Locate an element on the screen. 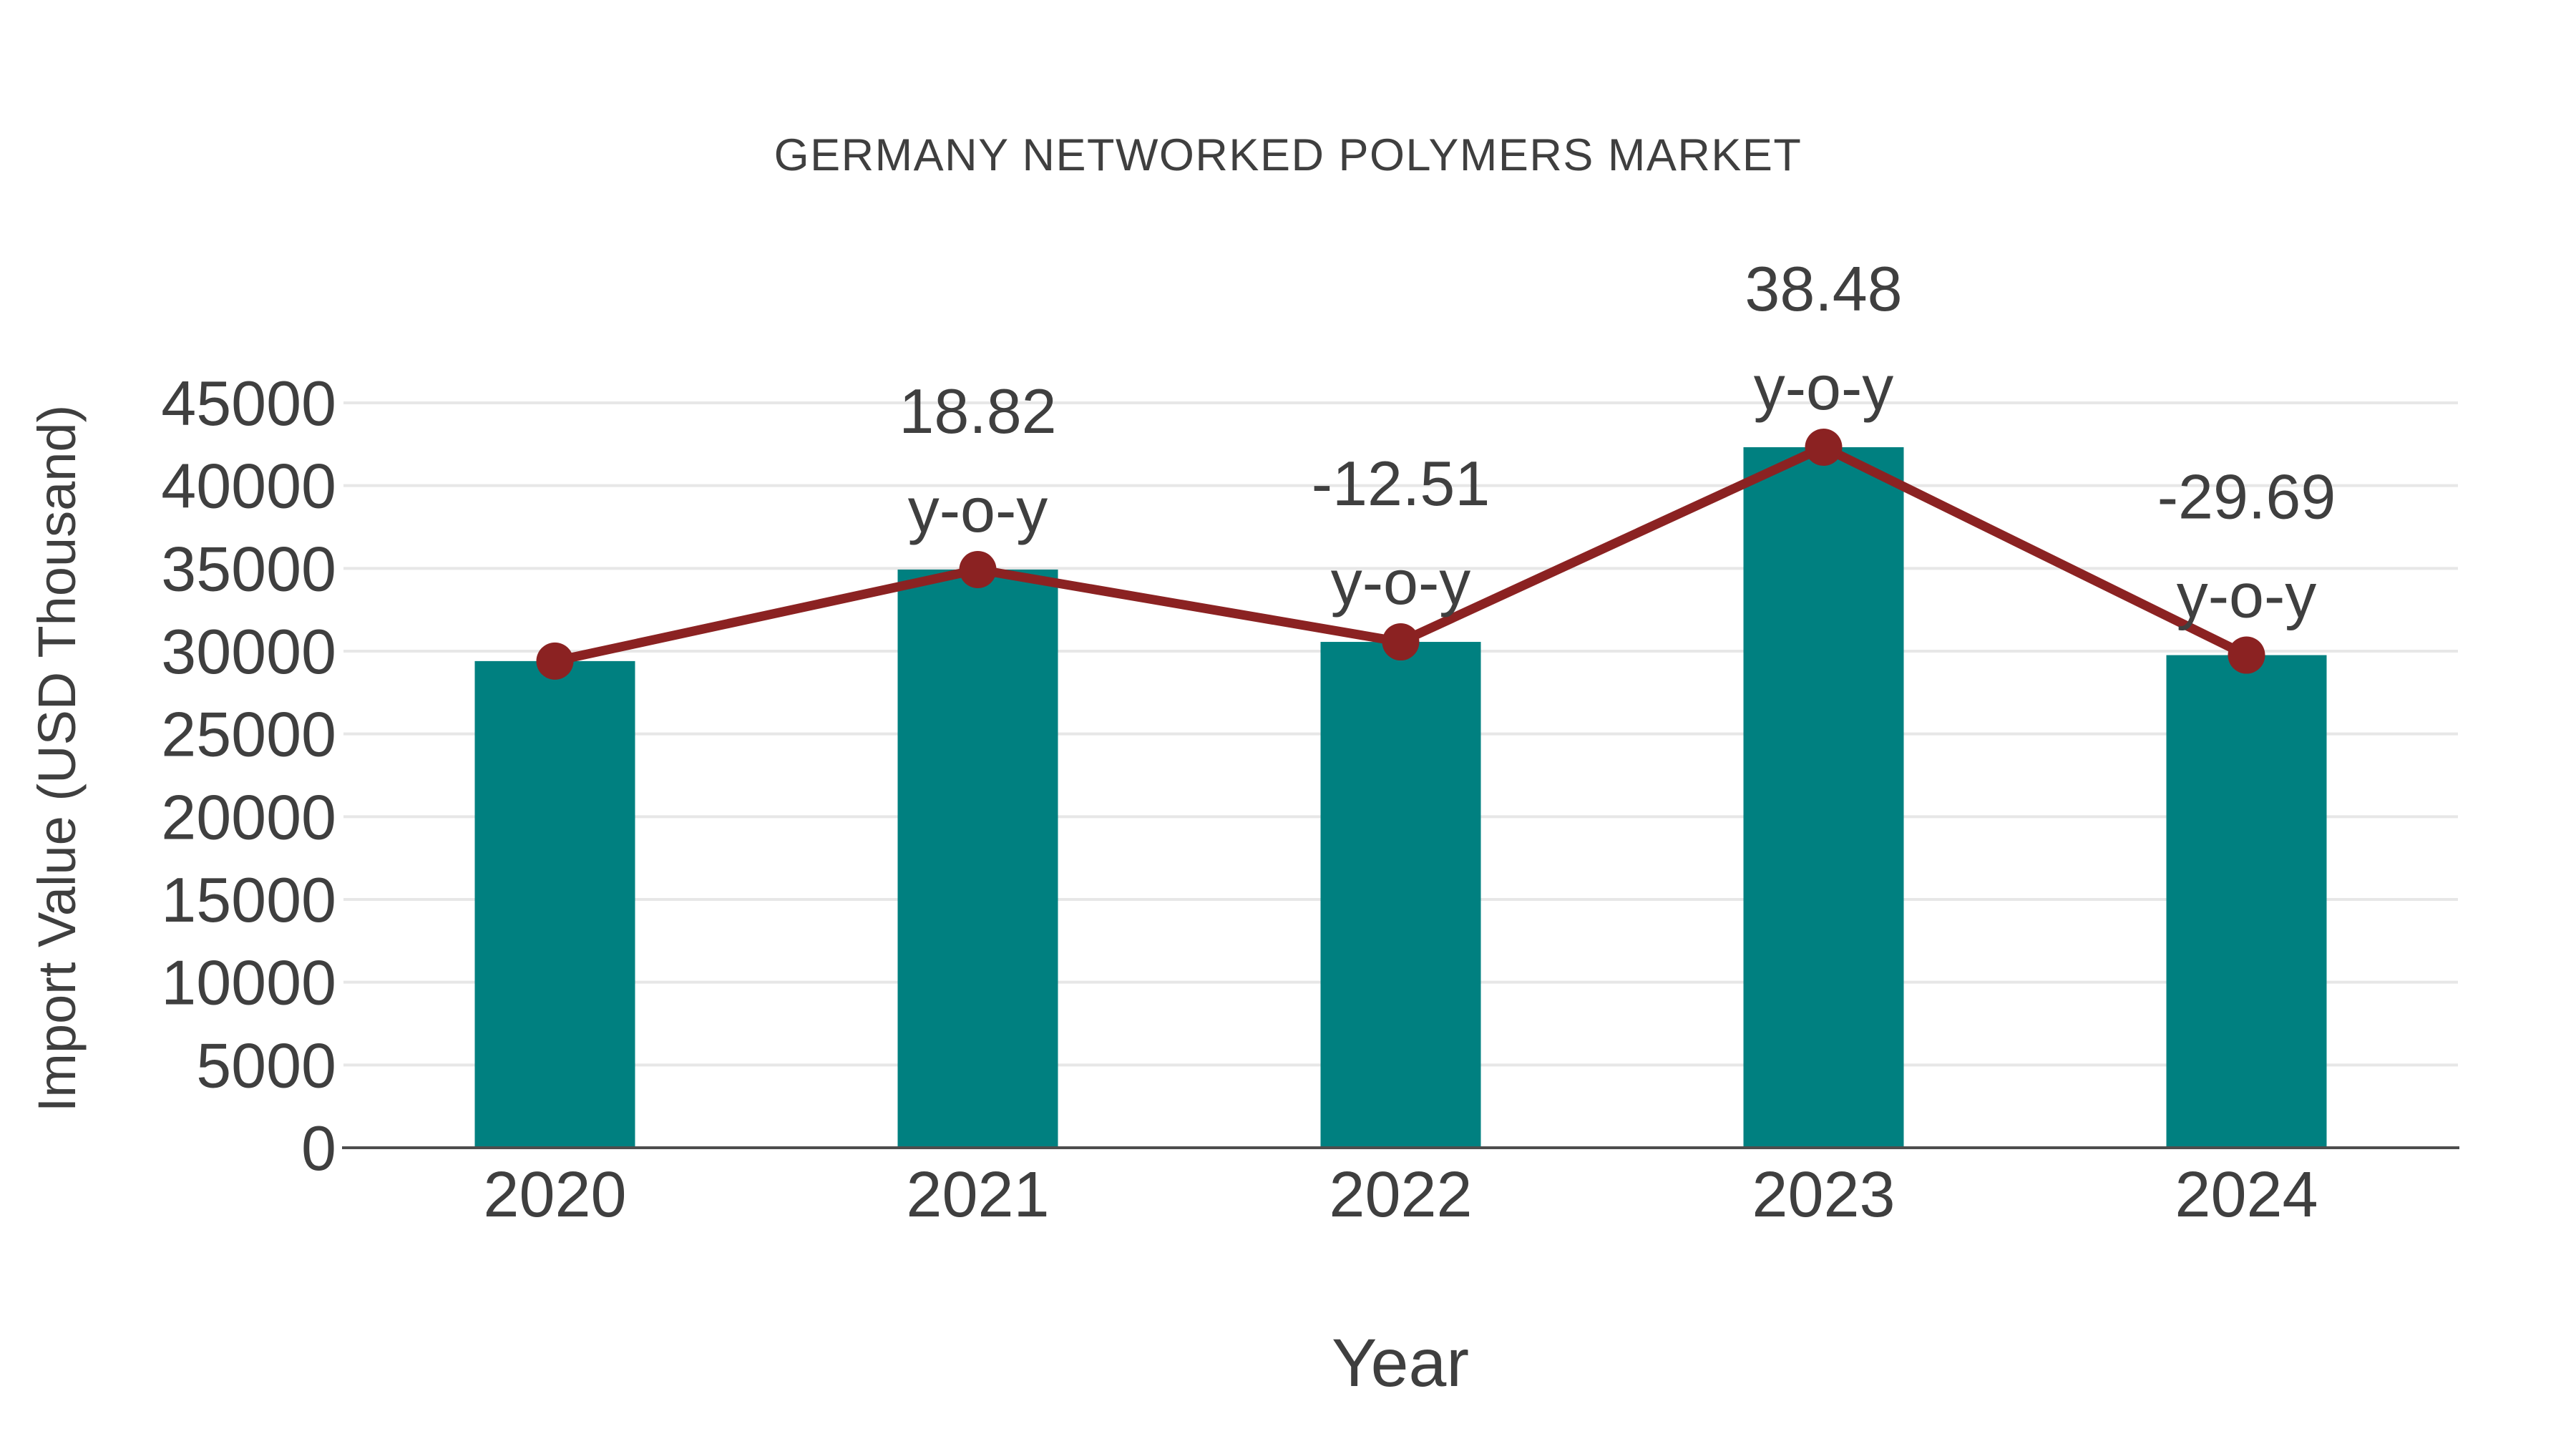 The image size is (2576, 1449). yoy-suffix-2023: y-o-y is located at coordinates (1824, 387).